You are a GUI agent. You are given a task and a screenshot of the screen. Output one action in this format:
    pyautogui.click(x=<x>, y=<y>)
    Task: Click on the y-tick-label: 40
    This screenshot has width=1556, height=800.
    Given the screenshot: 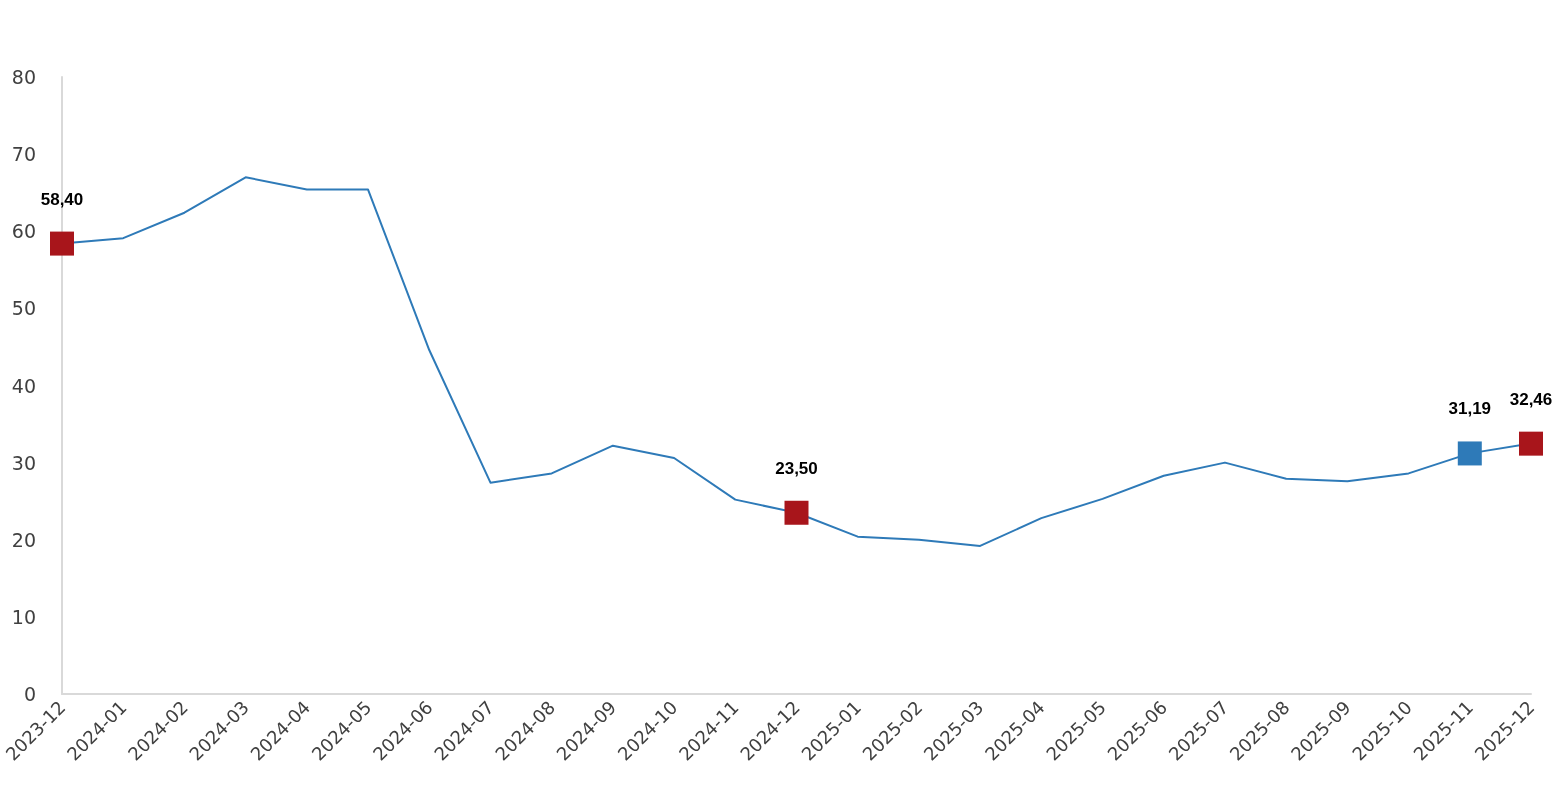 What is the action you would take?
    pyautogui.click(x=23, y=385)
    